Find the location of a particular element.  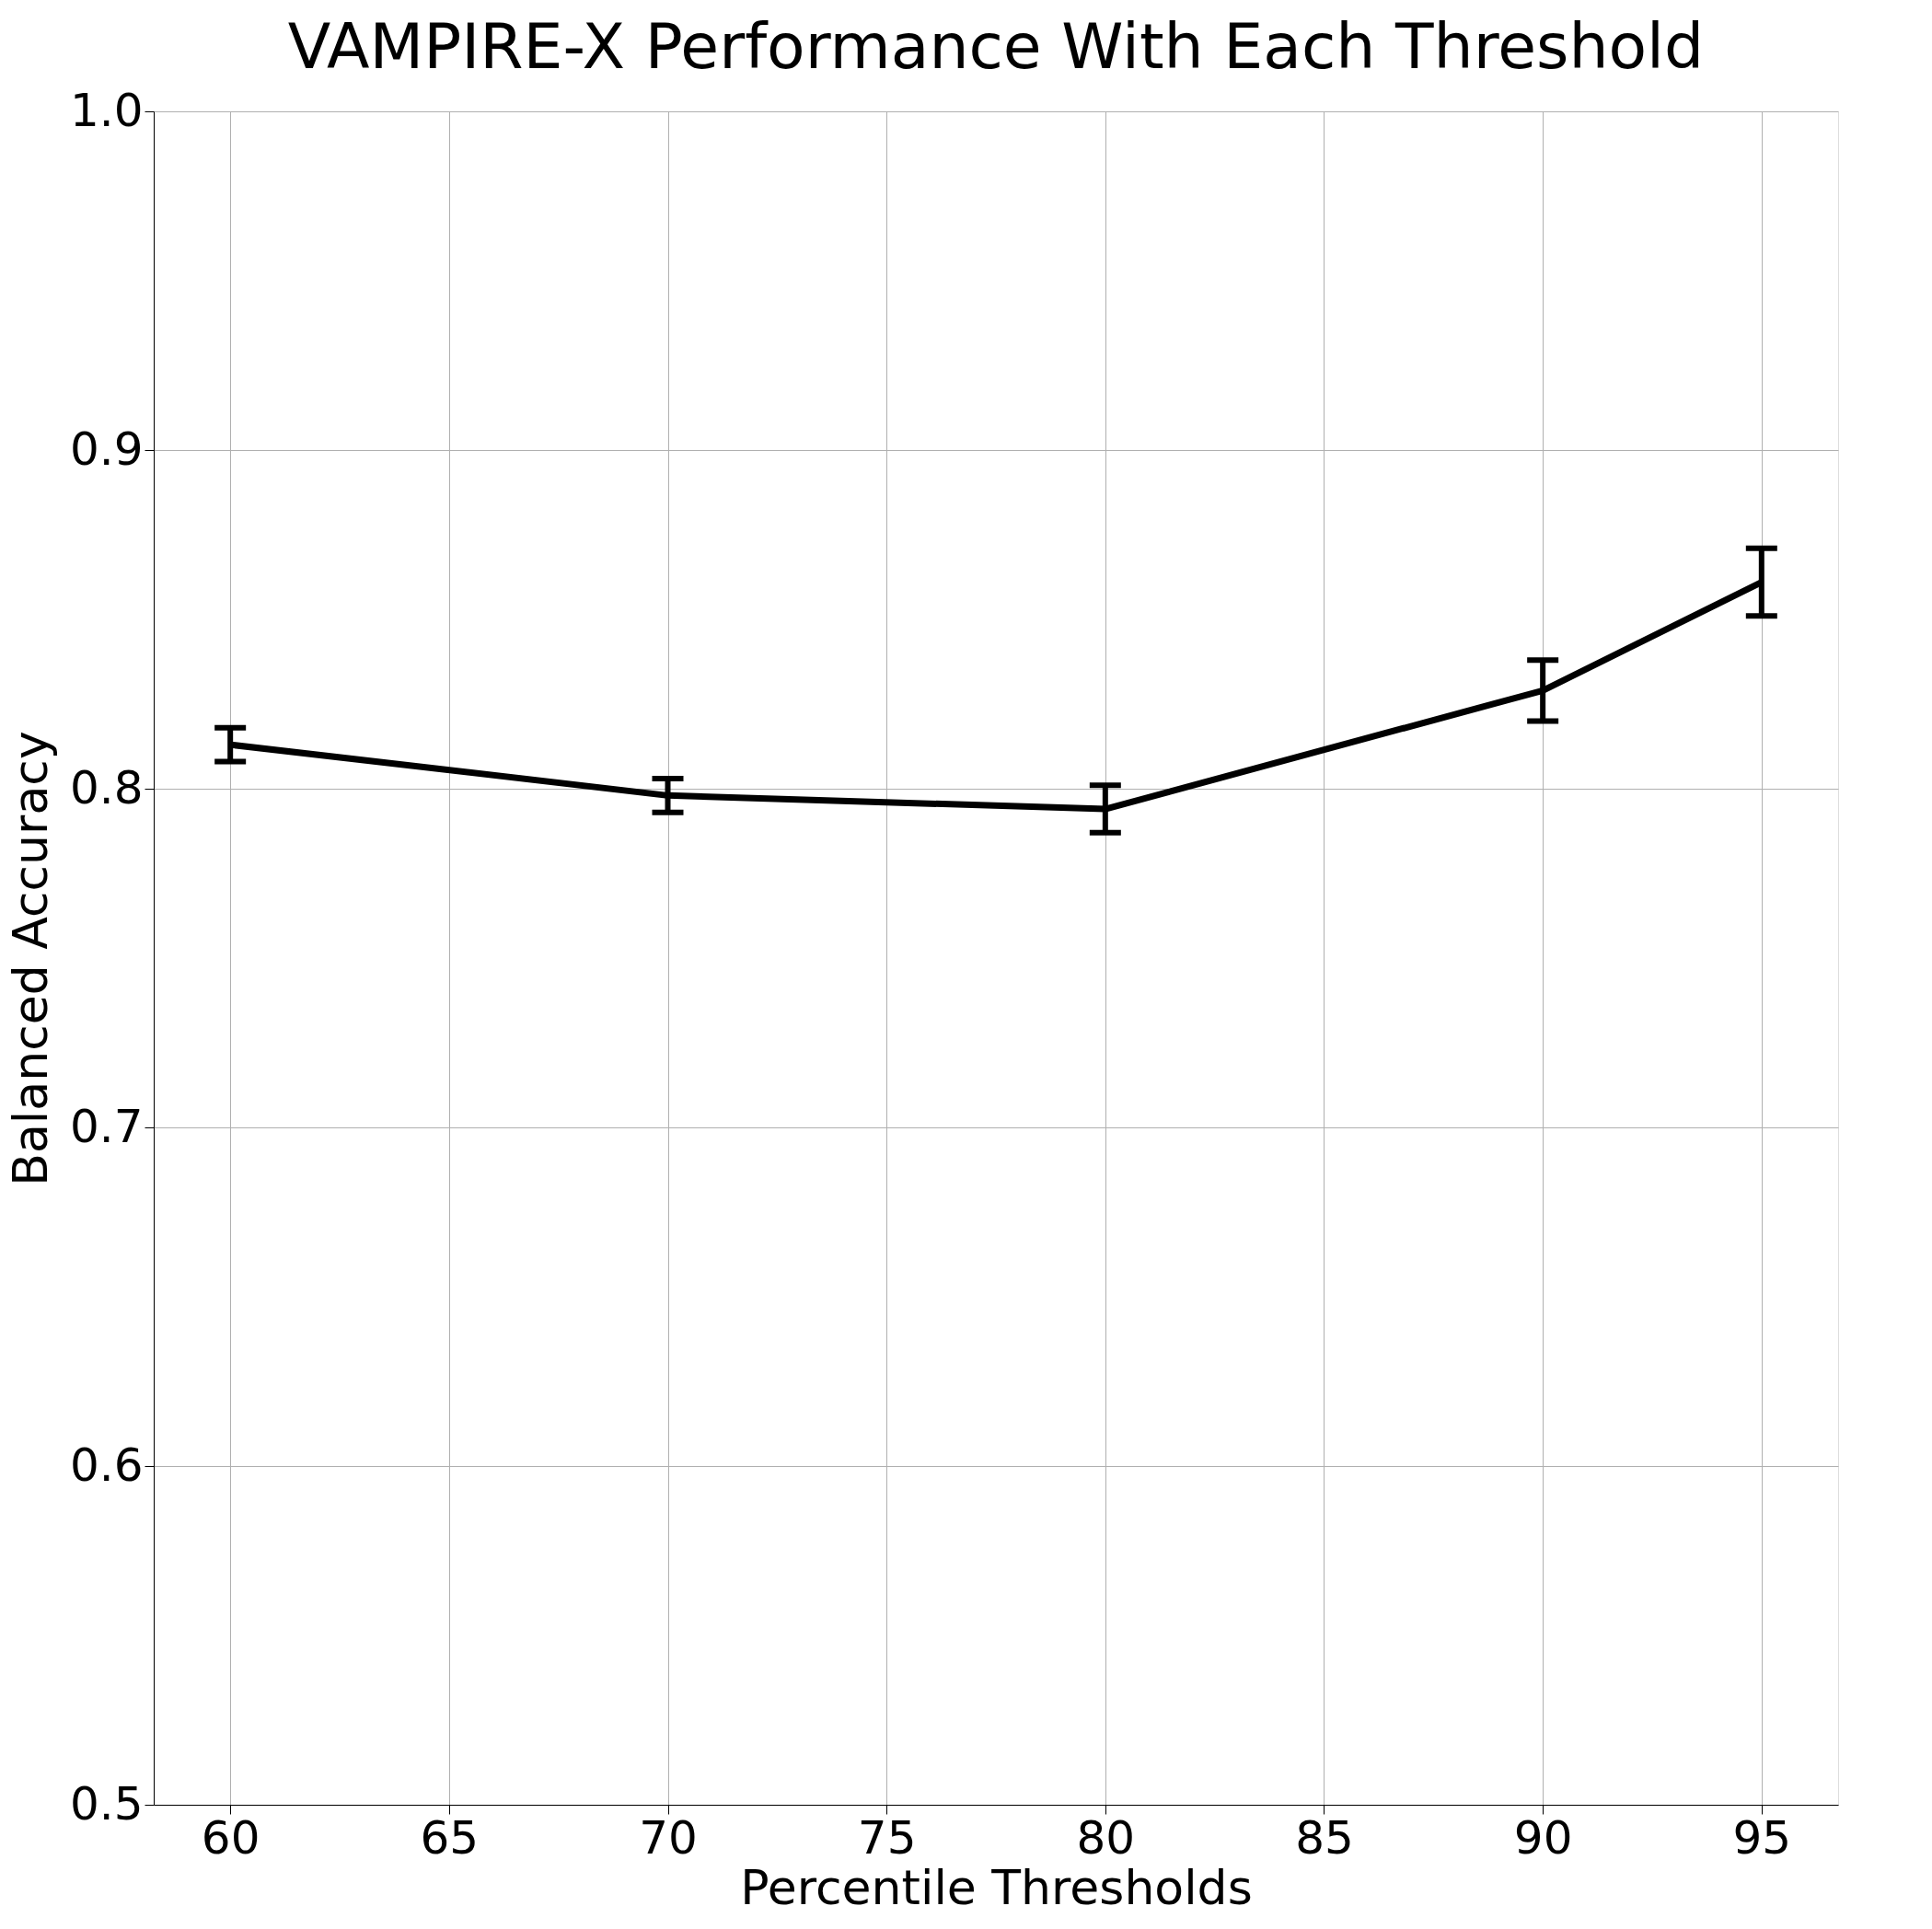

y-tick-label: 0.9 is located at coordinates (107, 449).